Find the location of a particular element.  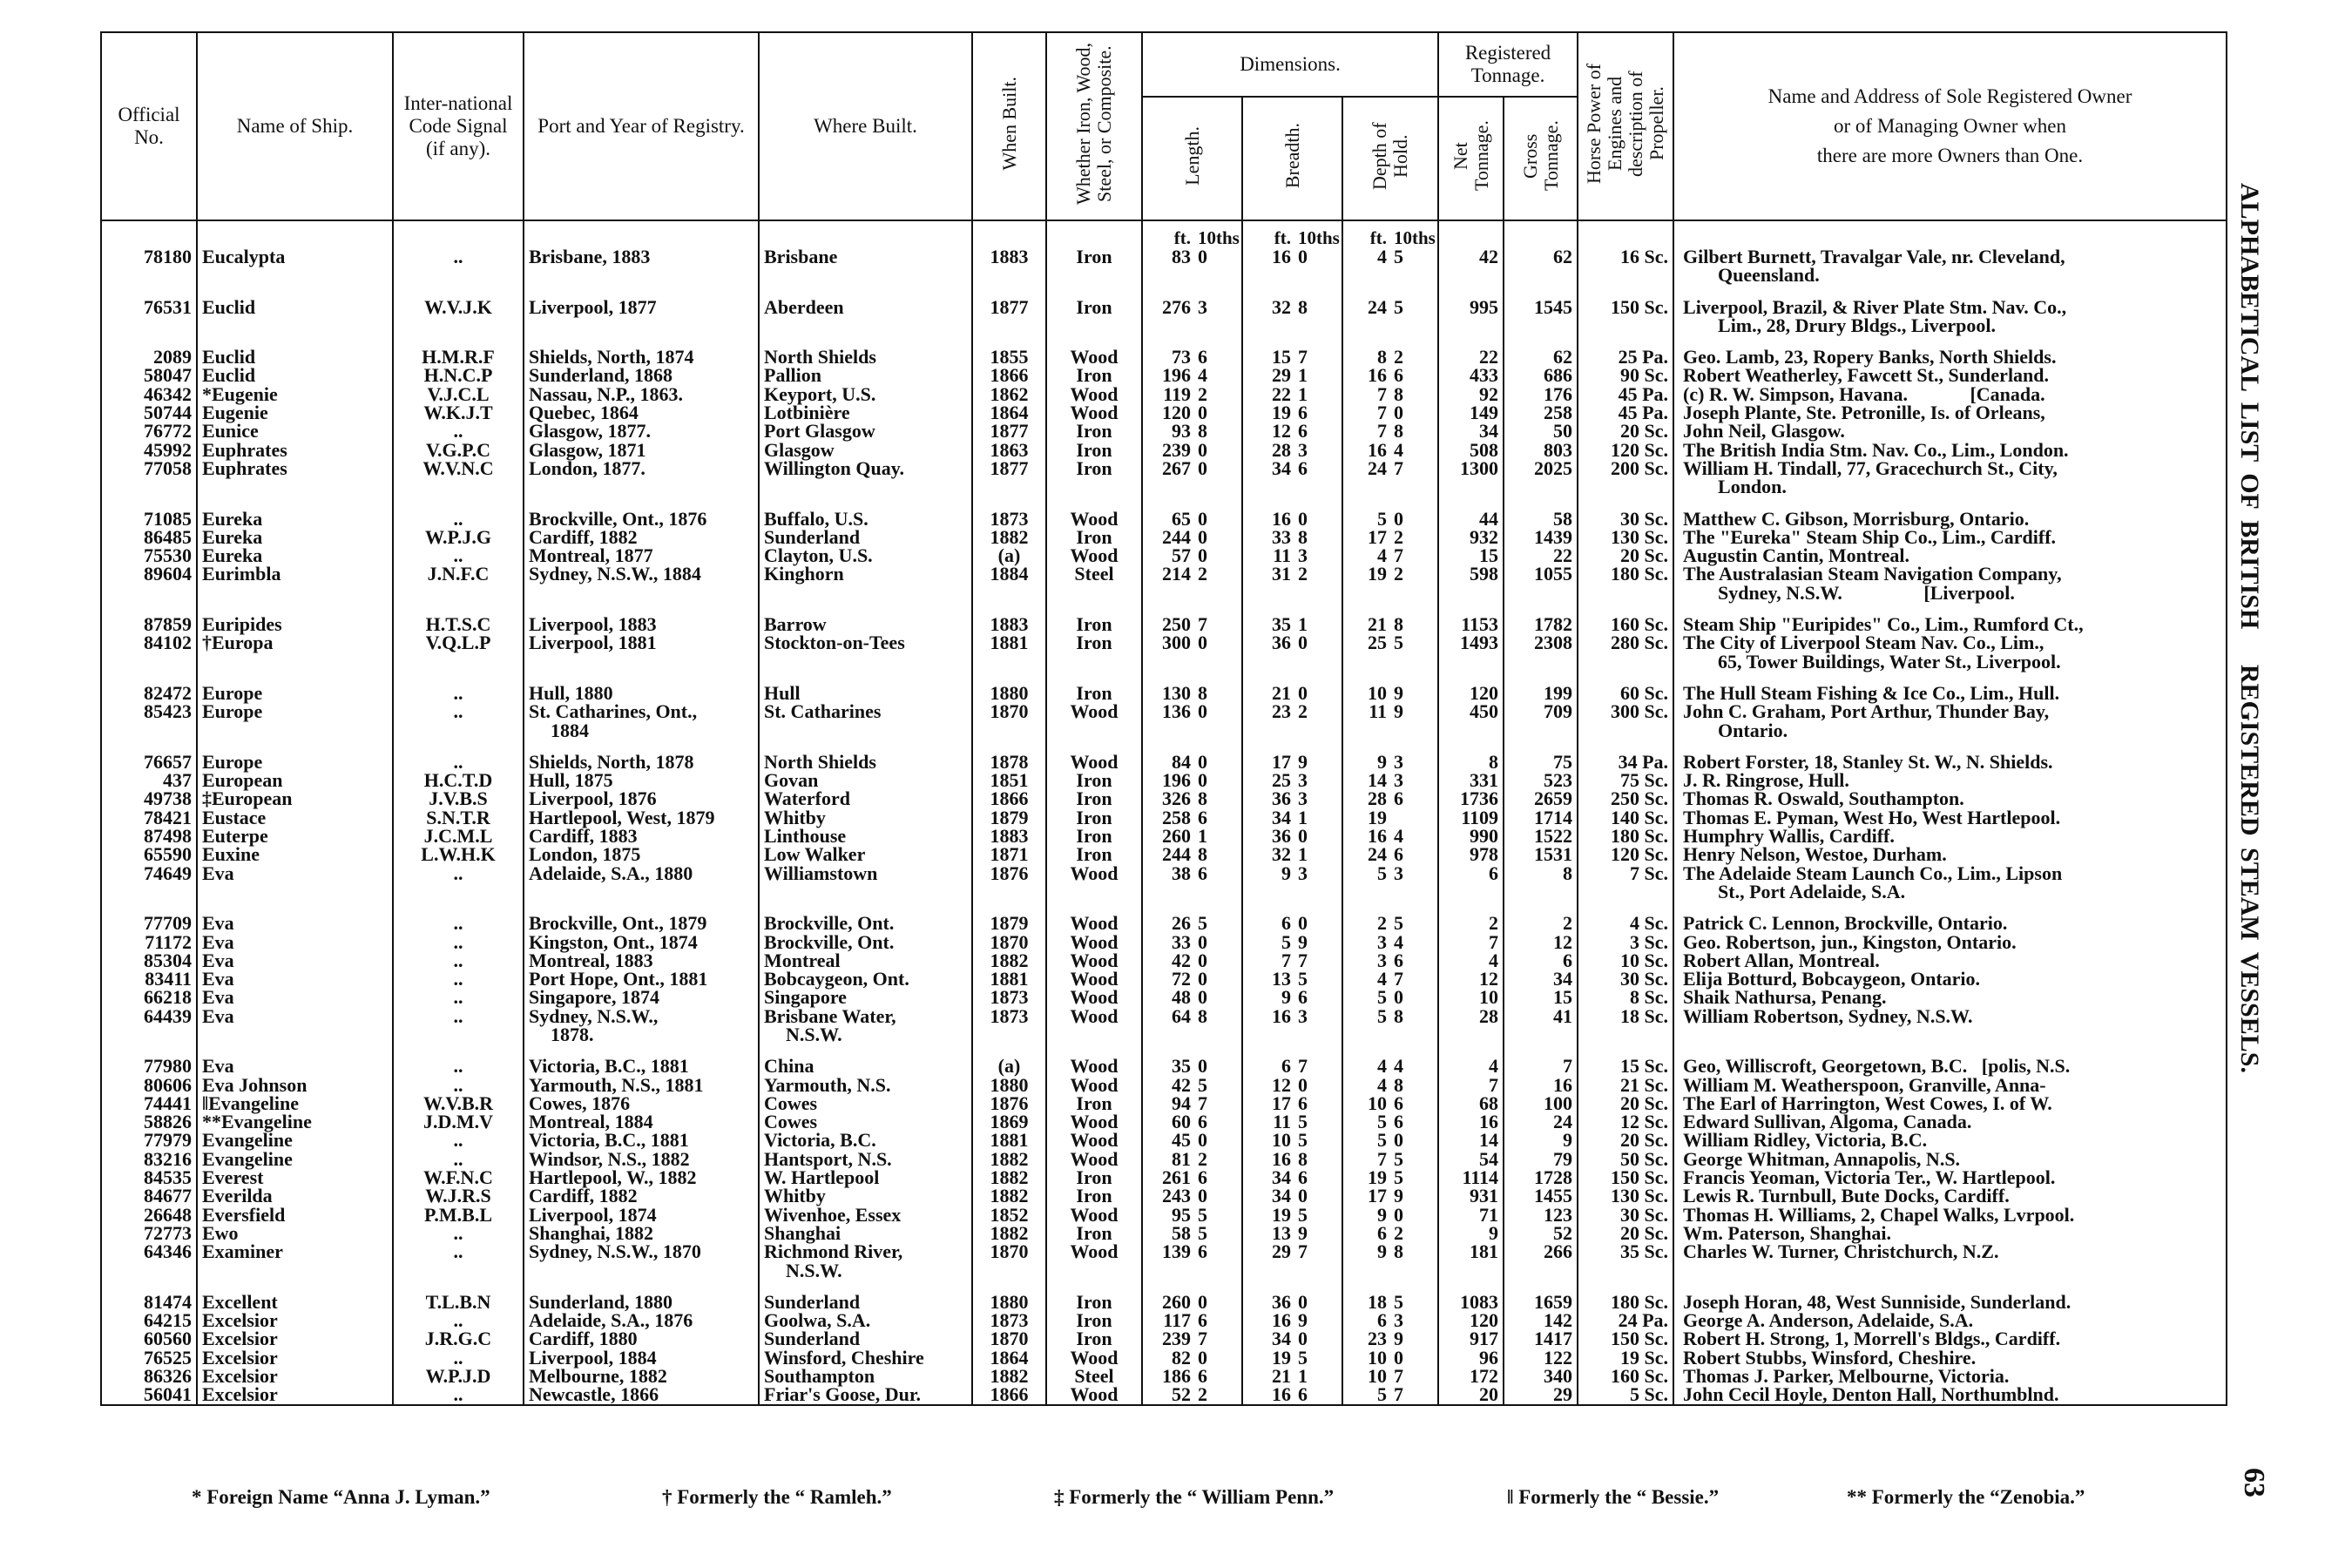

table-row-continuation: N.S.W. is located at coordinates (1164, 1270).